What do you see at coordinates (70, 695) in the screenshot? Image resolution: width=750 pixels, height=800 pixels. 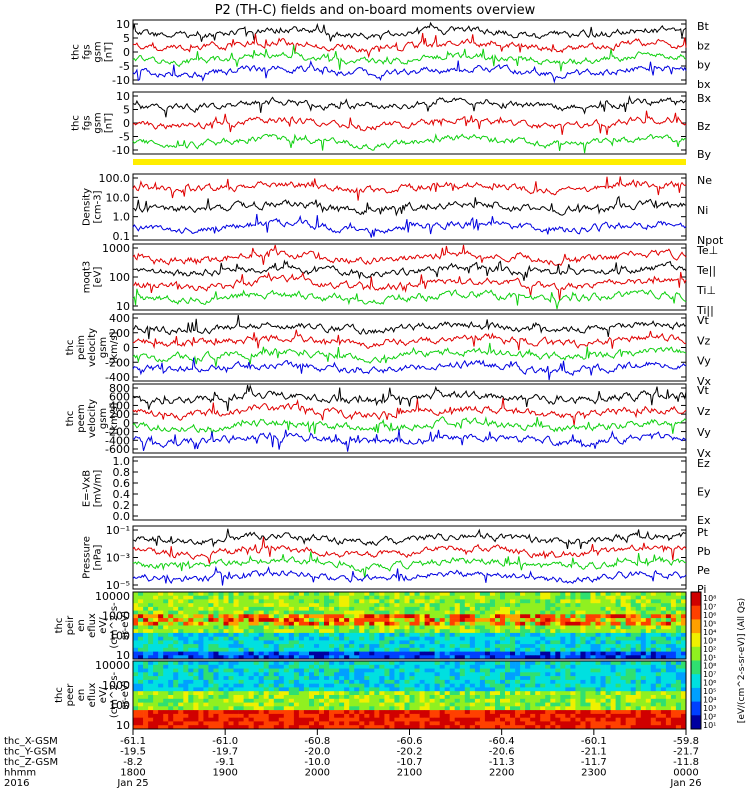 I see `y-label-line: peer` at bounding box center [70, 695].